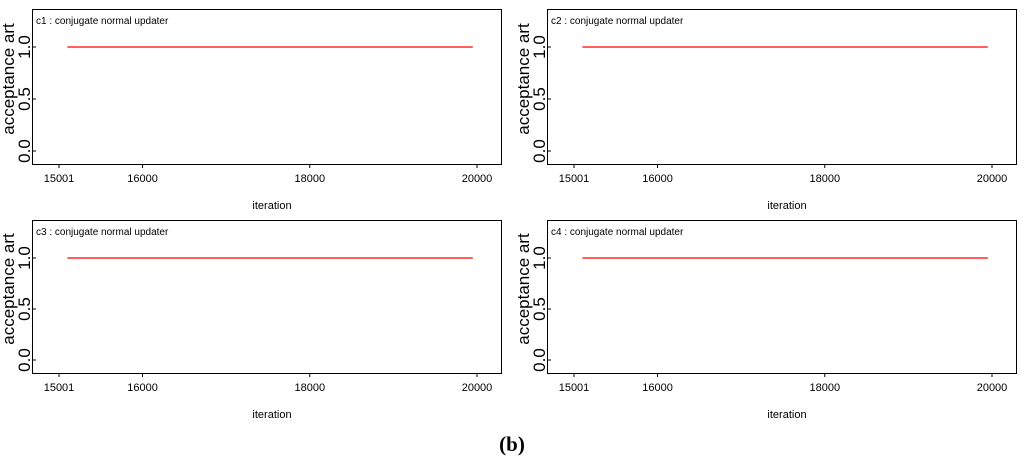  What do you see at coordinates (617, 232) in the screenshot?
I see `panel-title: c4 : conjugate normal updater` at bounding box center [617, 232].